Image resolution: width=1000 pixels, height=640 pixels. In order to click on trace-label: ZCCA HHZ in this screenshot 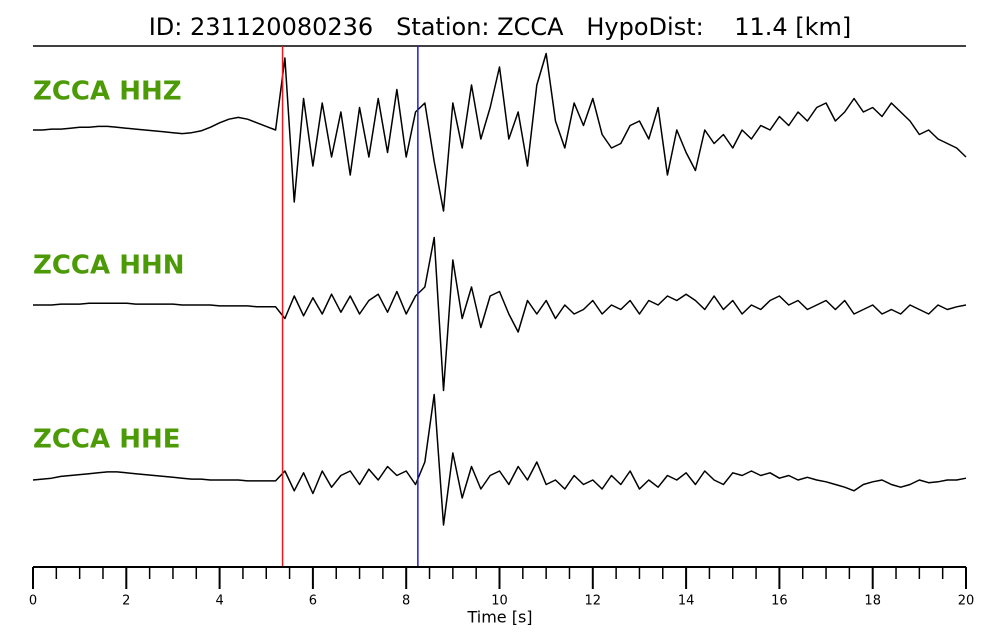, I will do `click(107, 92)`.